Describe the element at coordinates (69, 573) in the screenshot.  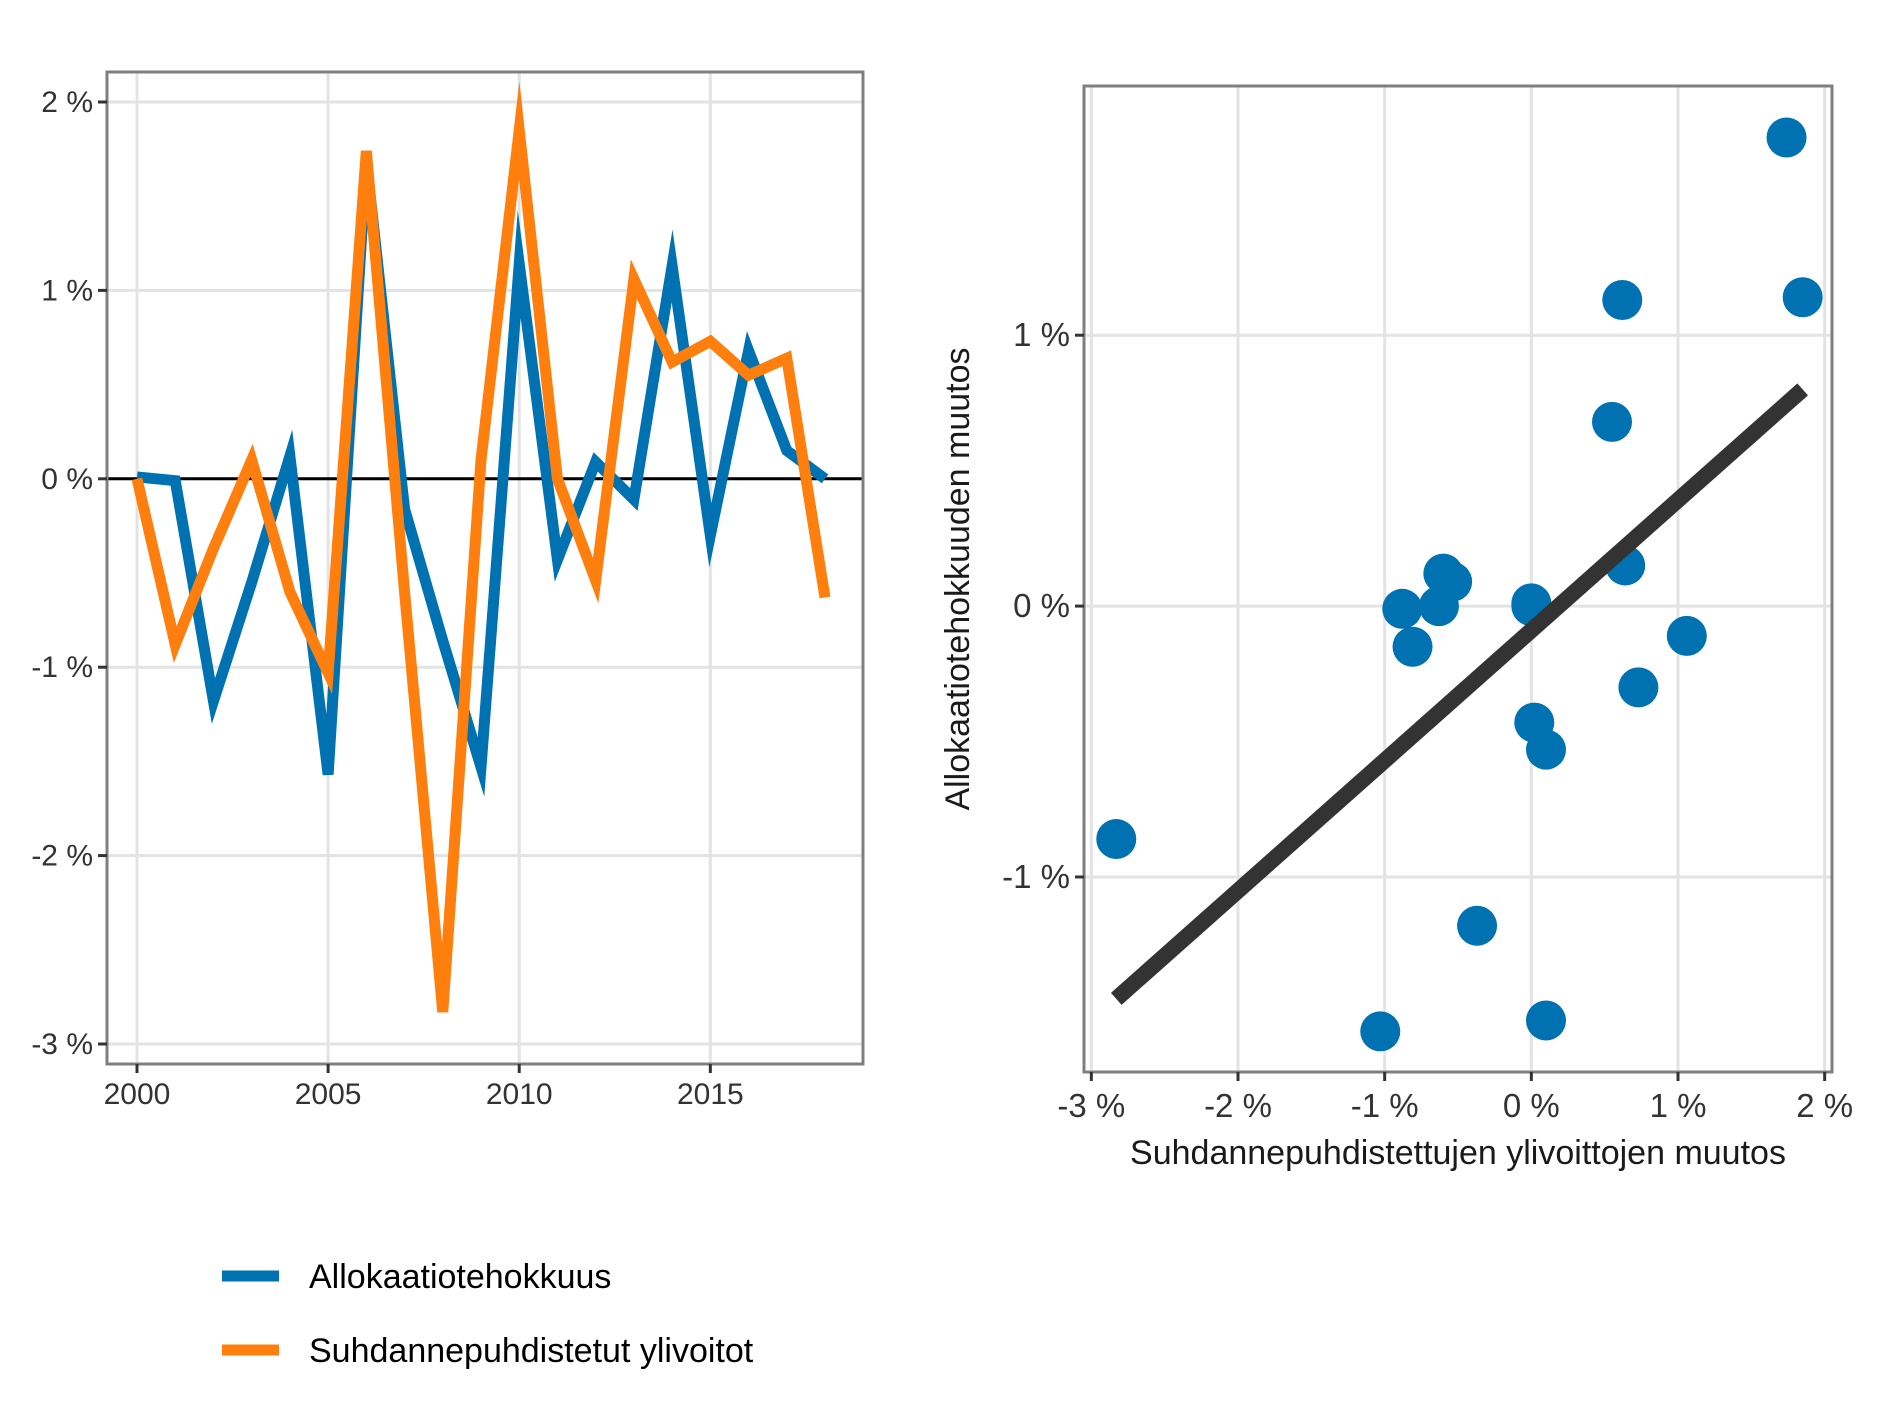
I see `line-chart-y-axis: 2 % 1 % 0 % -1 % -2 % -3 %` at that location.